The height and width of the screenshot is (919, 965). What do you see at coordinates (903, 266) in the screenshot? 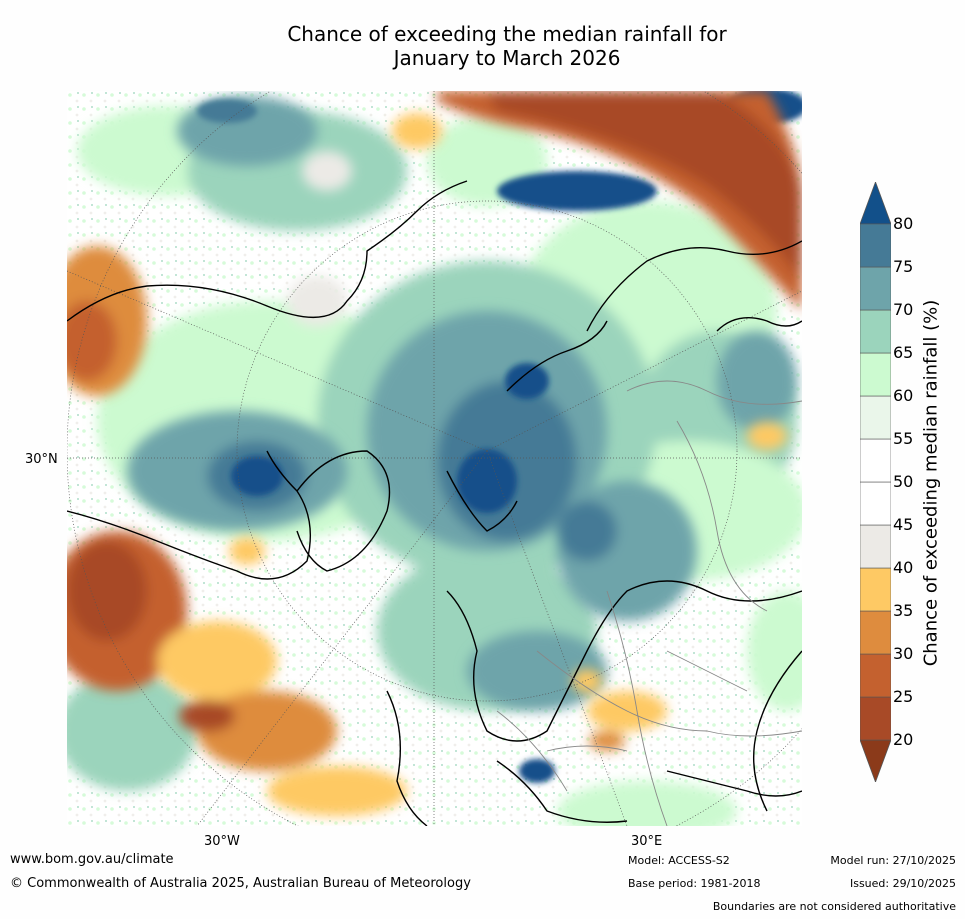
I see `colorbar-tick-75: 75` at bounding box center [903, 266].